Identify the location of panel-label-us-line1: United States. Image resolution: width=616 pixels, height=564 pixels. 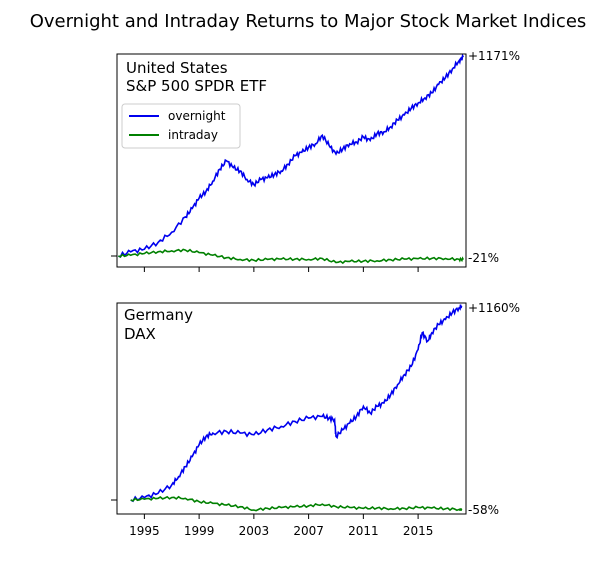
(177, 68).